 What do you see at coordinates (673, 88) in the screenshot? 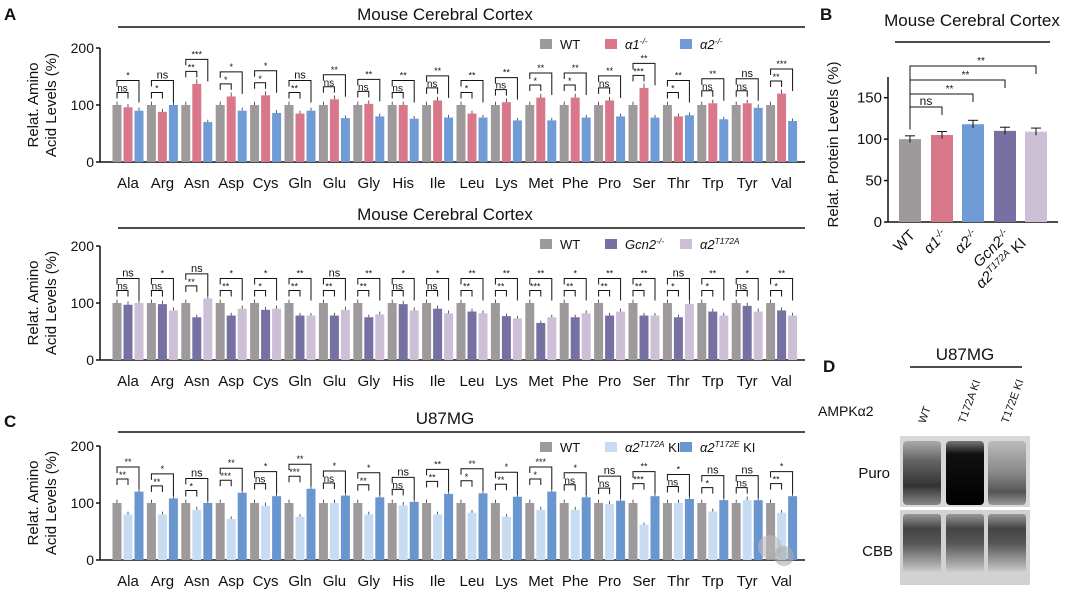
I see `significance-label-inner: *` at bounding box center [673, 88].